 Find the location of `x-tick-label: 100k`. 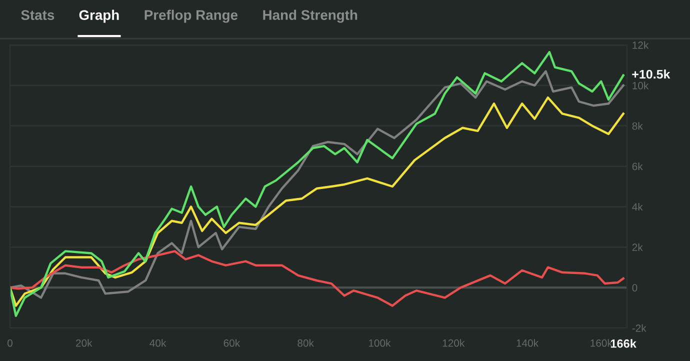

x-tick-label: 100k is located at coordinates (379, 343).